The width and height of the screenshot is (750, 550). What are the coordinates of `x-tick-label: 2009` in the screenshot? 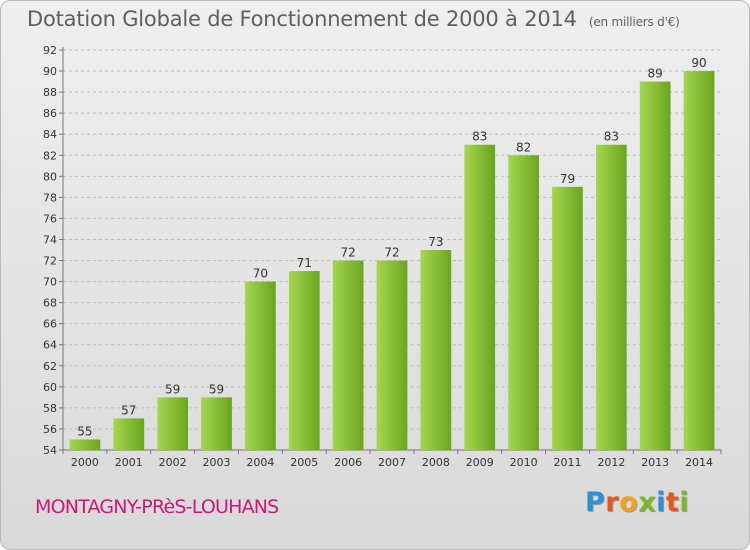 It's located at (480, 462).